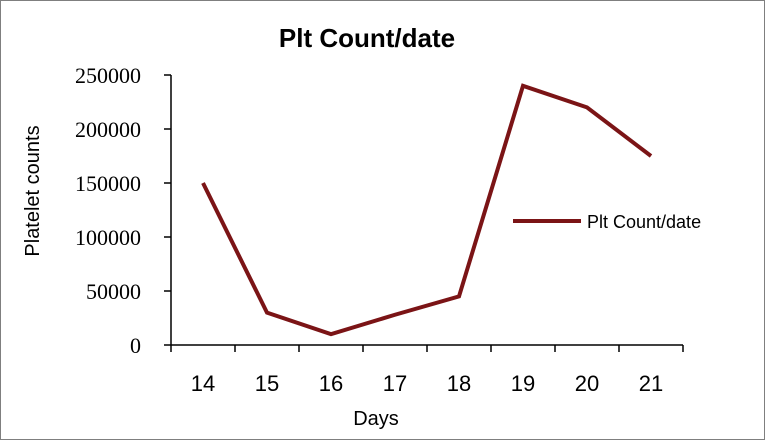 The height and width of the screenshot is (441, 765). Describe the element at coordinates (108, 237) in the screenshot. I see `y-tick-label: 100000` at that location.